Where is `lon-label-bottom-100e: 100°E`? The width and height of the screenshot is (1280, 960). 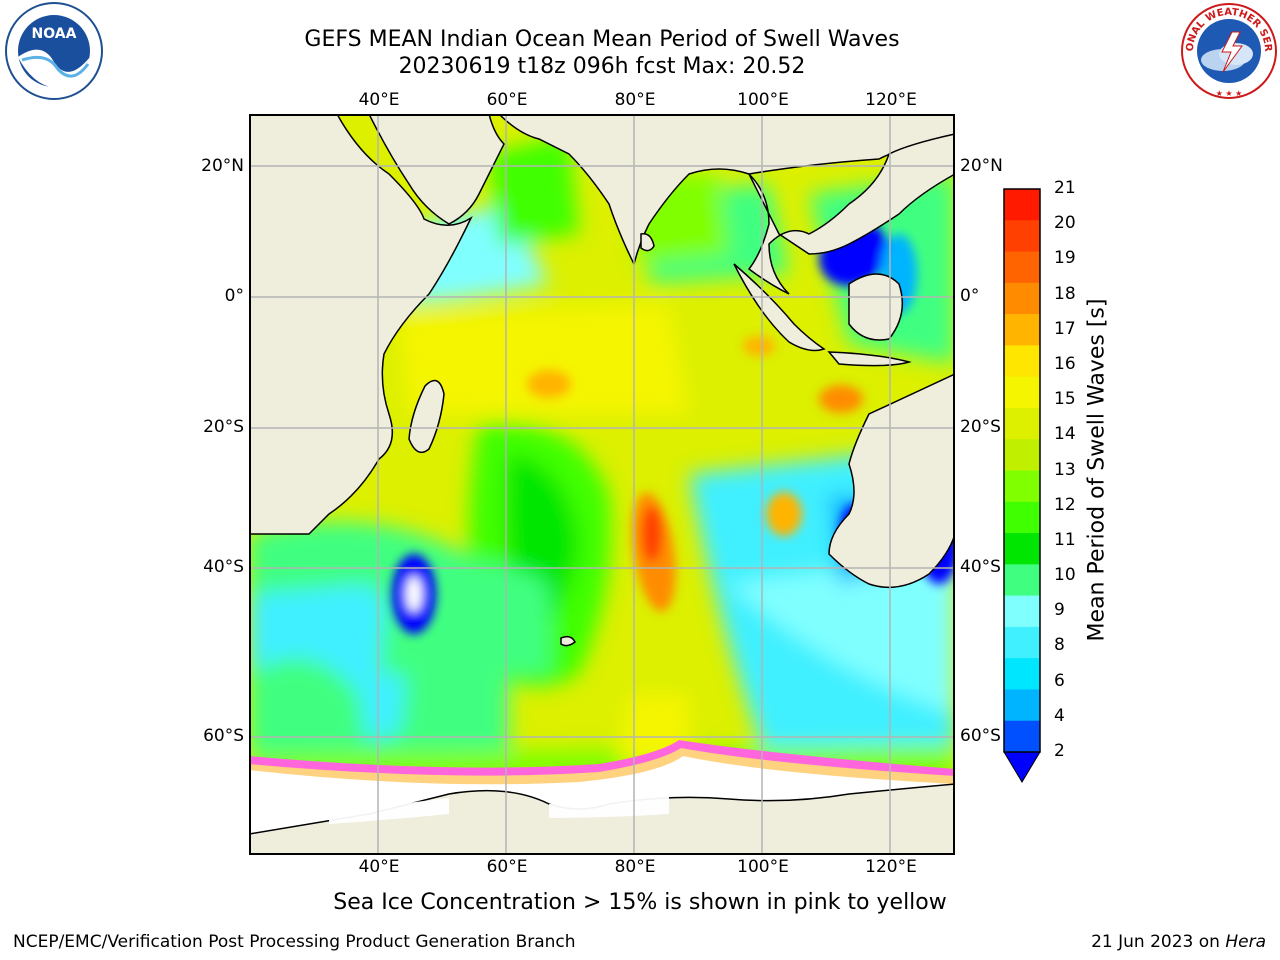 lon-label-bottom-100e: 100°E is located at coordinates (763, 867).